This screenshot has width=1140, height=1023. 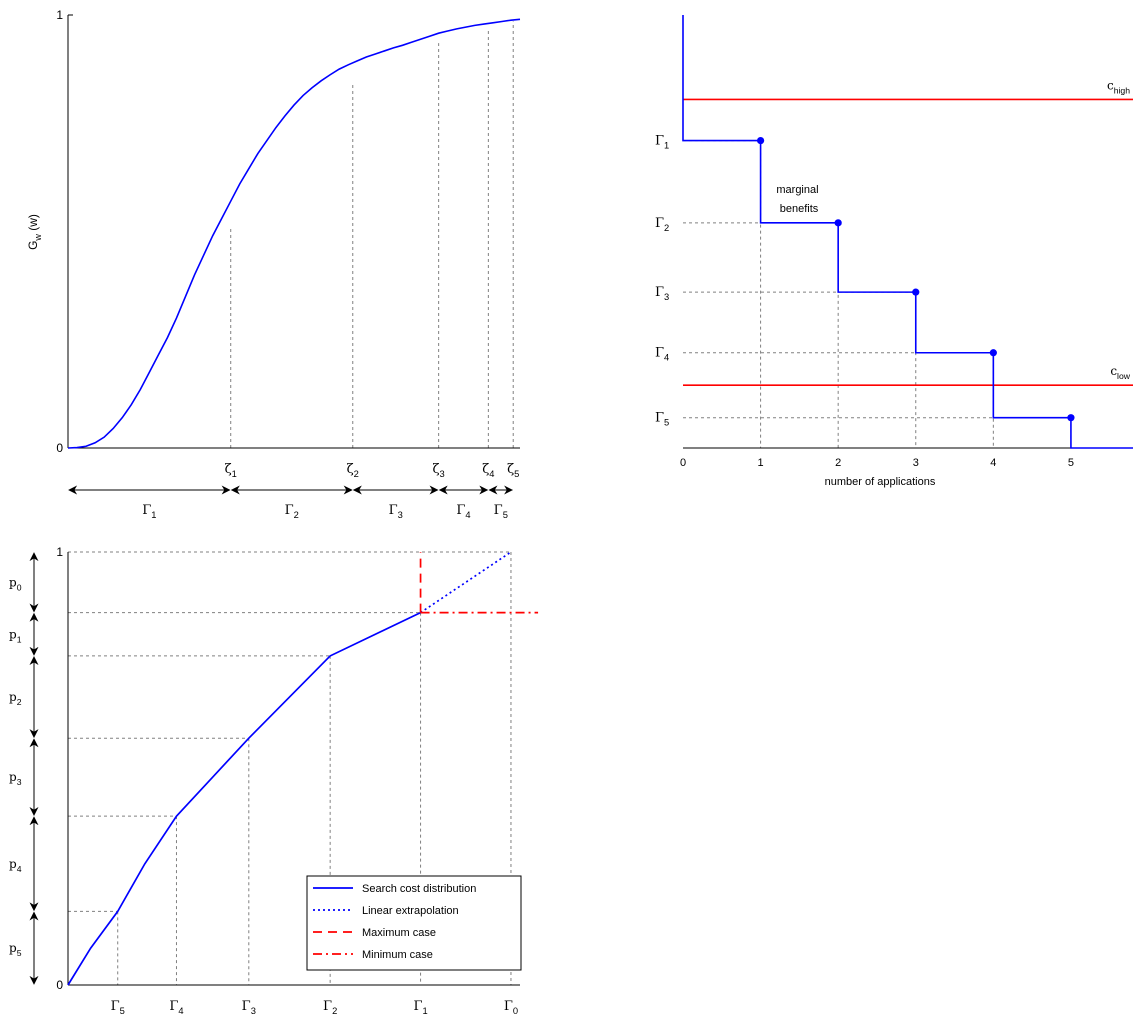 What do you see at coordinates (34, 232) in the screenshot?
I see `cdf-y-axis-label: Gw (w)` at bounding box center [34, 232].